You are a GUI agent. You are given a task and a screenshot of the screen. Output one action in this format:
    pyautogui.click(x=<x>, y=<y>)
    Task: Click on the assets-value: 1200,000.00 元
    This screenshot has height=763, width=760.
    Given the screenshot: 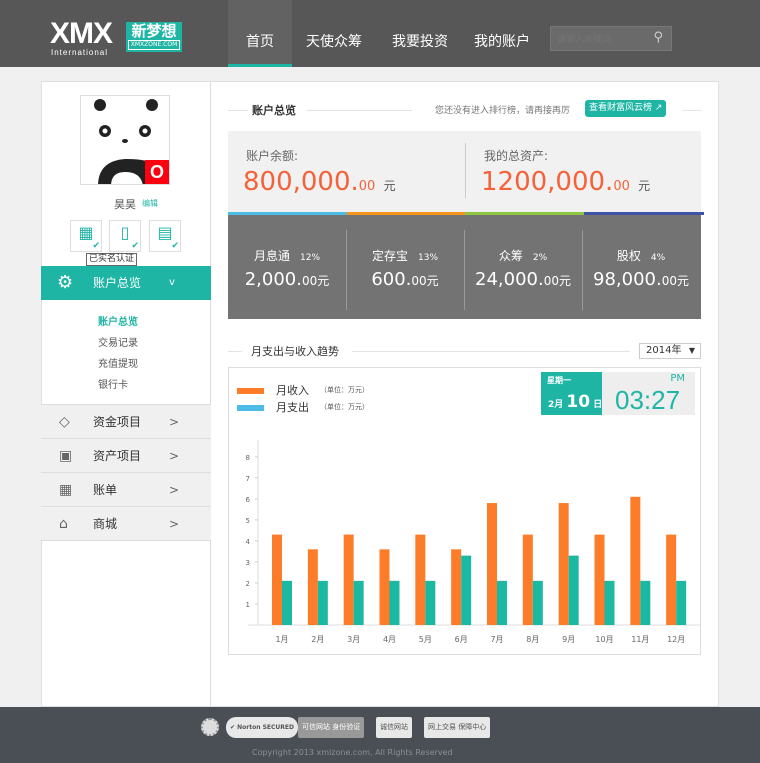 What is the action you would take?
    pyautogui.click(x=566, y=182)
    